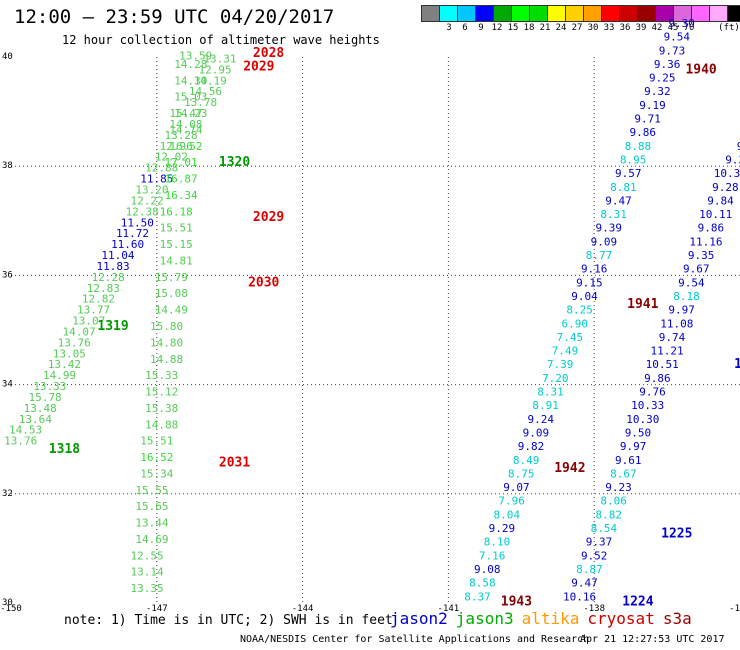 The width and height of the screenshot is (740, 650). Describe the element at coordinates (623, 473) in the screenshot. I see `wave-height-value: 8.67` at that location.